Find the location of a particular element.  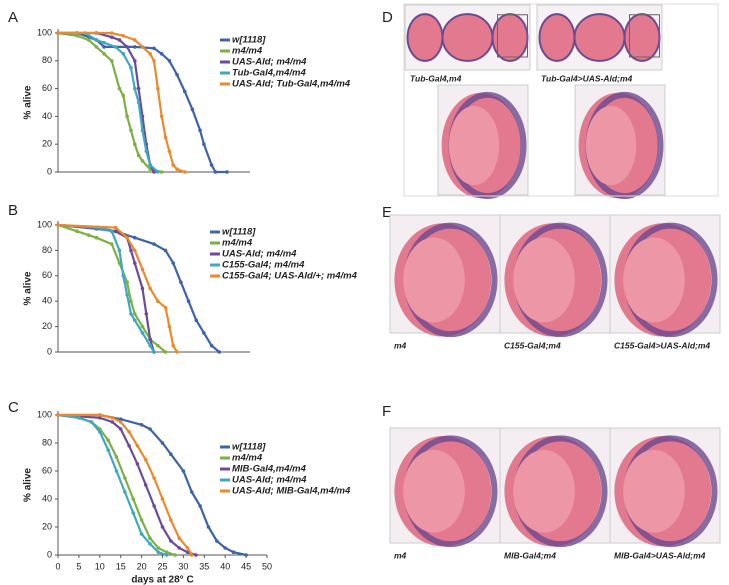

y-tick-label: 40 is located at coordinates (47, 301).